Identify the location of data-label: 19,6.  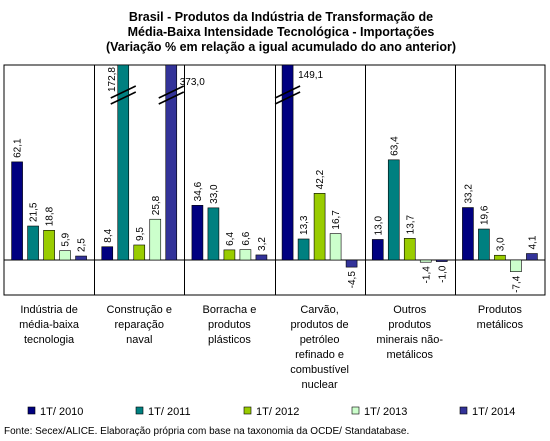
(484, 215).